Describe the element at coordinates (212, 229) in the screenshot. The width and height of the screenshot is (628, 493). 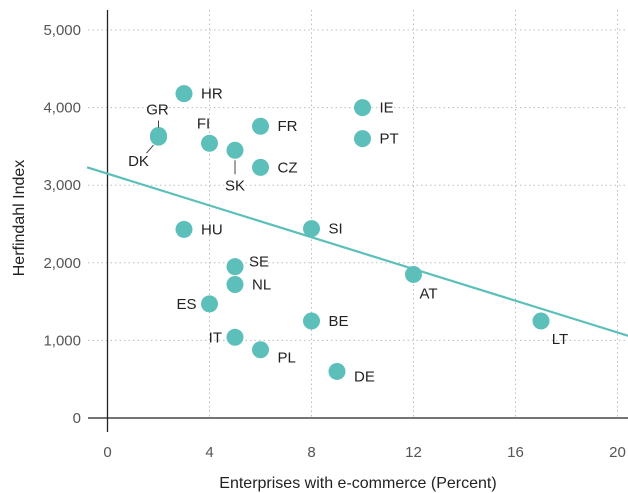
I see `point-label-hu: HU` at that location.